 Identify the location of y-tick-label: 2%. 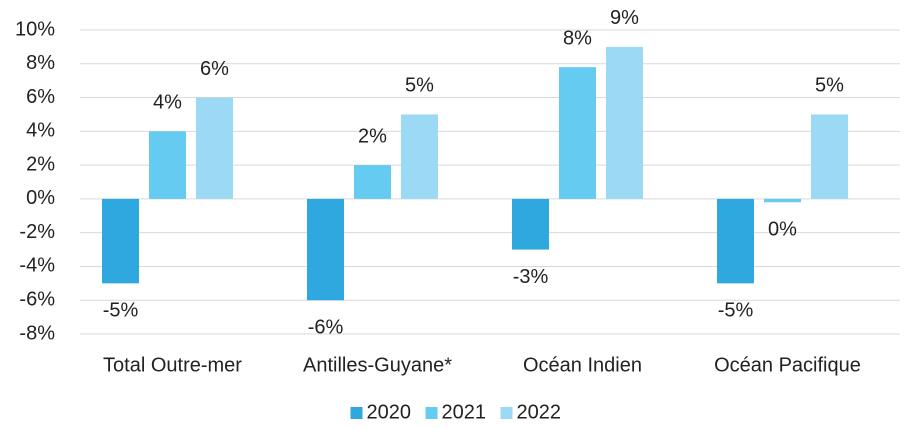
(40, 164).